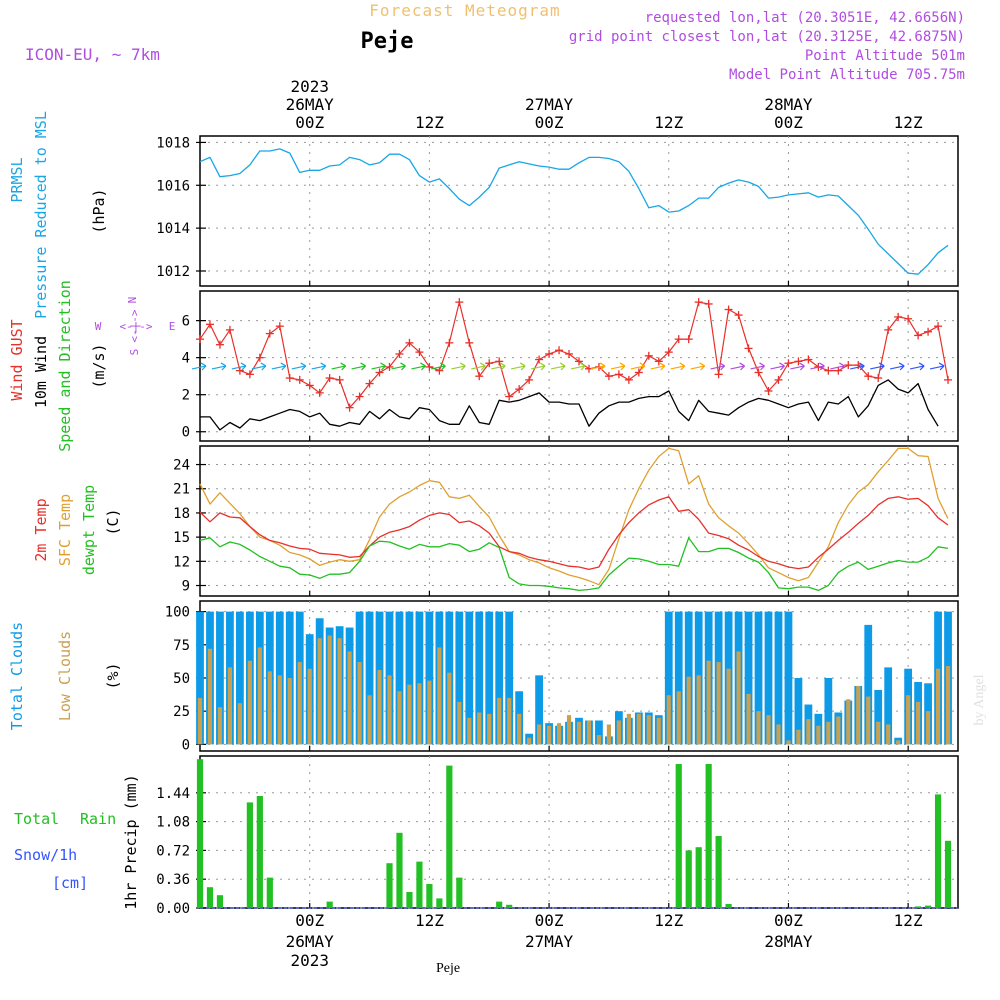  What do you see at coordinates (668, 122) in the screenshot?
I see `top-time-tick-3: 12Z` at bounding box center [668, 122].